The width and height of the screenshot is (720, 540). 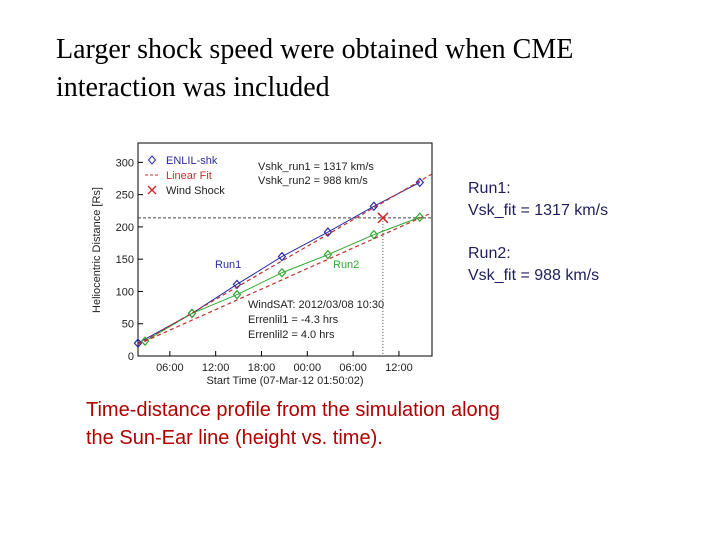 I want to click on y-axis-label: Heliocentric Distance [Rs], so click(x=97, y=250).